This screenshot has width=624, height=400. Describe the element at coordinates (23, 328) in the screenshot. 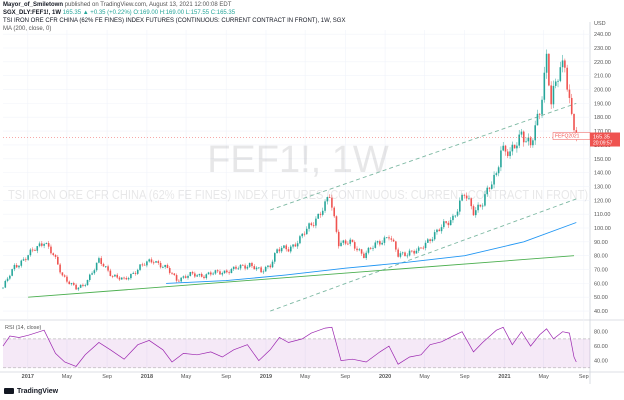

I see `rsi-legend-label: RSI (14, close)` at that location.